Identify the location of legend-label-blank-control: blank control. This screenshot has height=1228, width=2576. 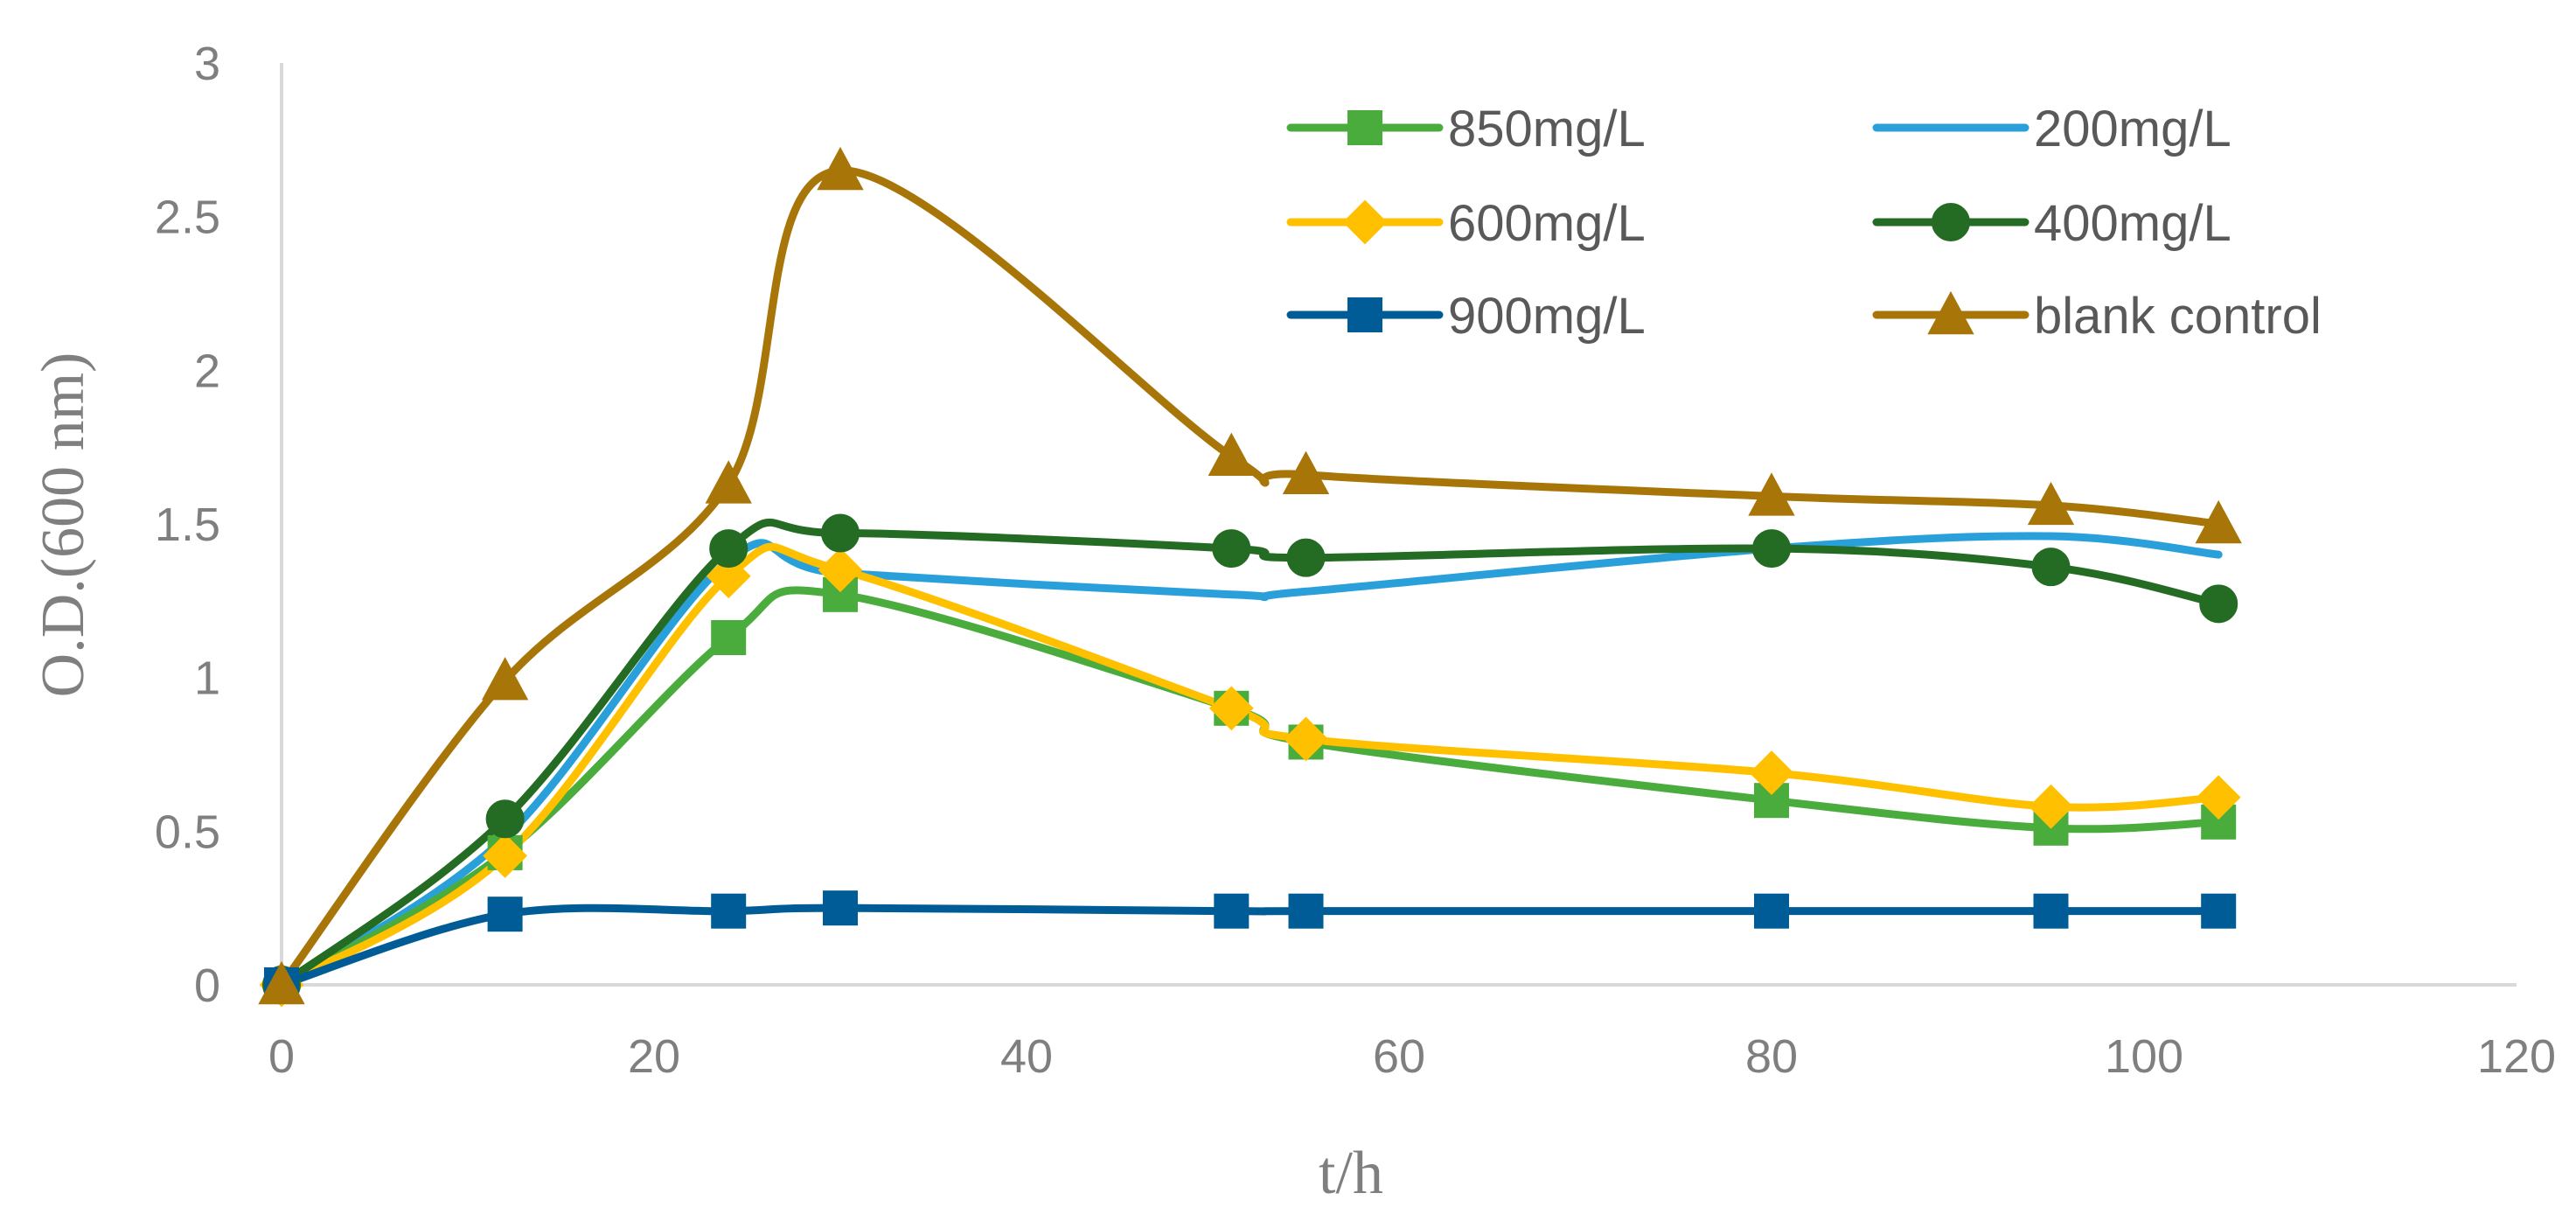
(2178, 316).